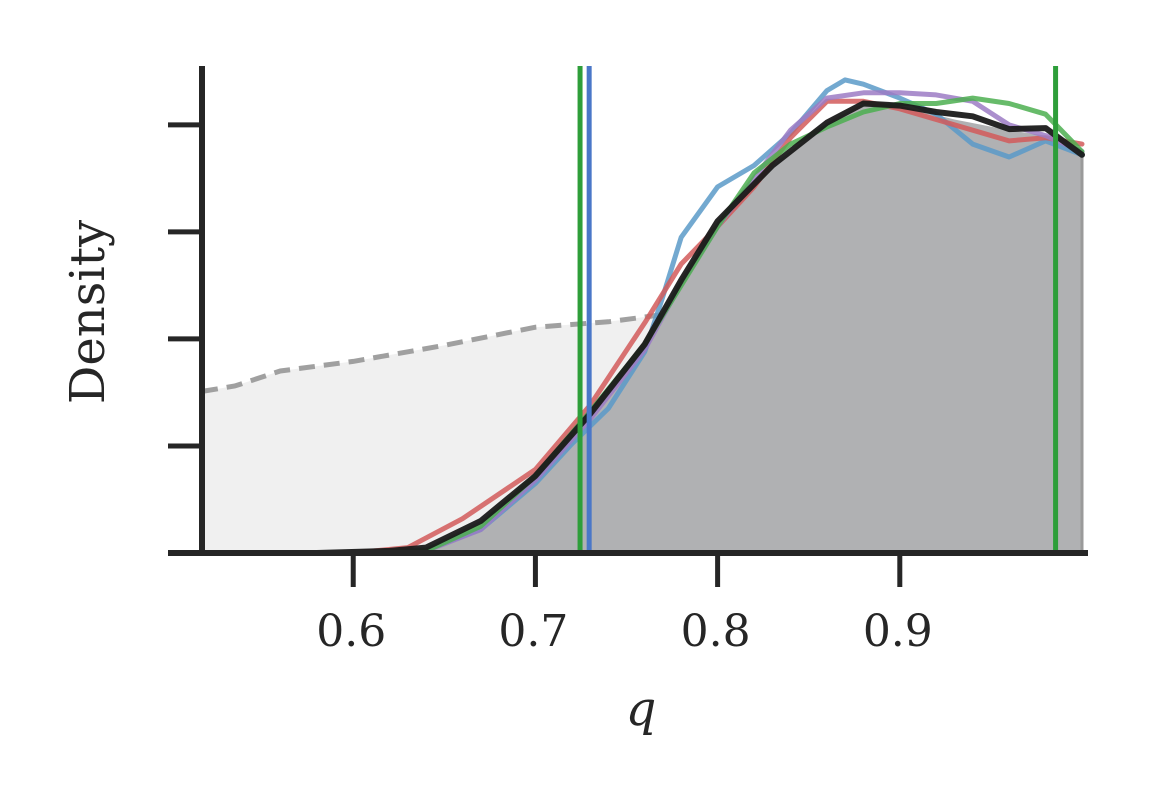  I want to click on x-tick-label: 0.6, so click(351, 631).